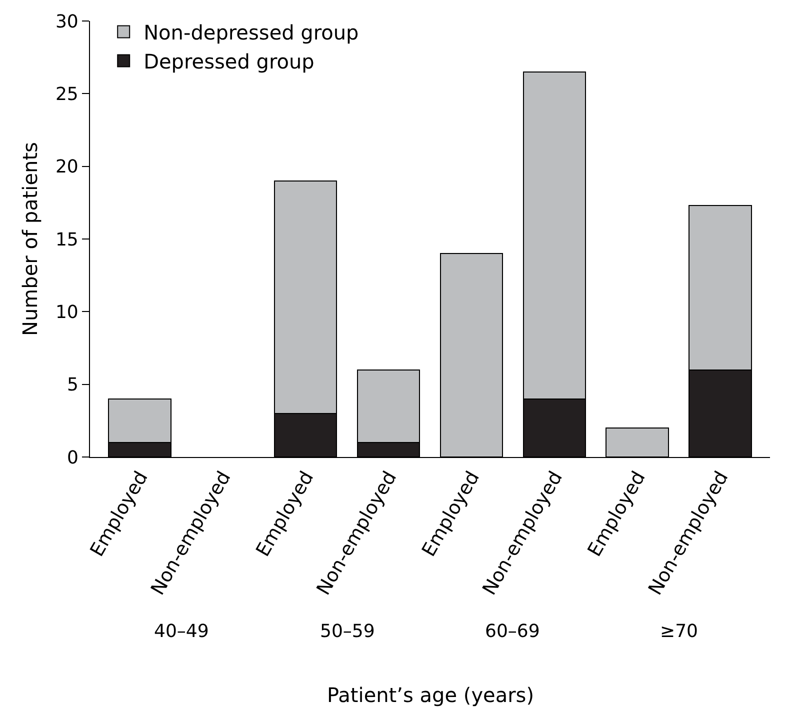 The width and height of the screenshot is (790, 712). I want to click on y-tick-label: 20, so click(66, 167).